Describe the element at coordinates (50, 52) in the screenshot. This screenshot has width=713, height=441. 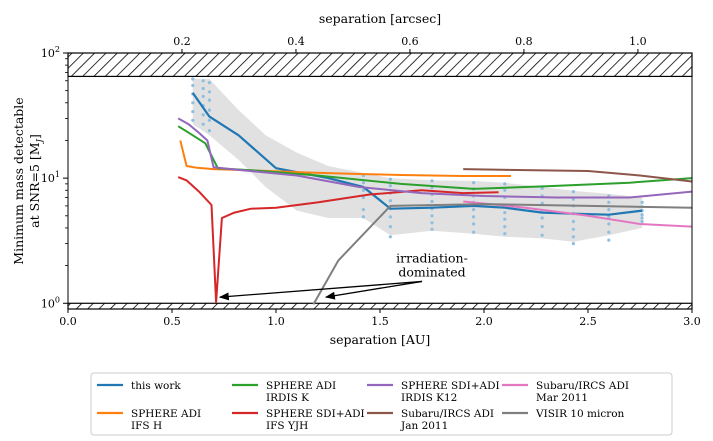
I see `y-tick-label: 10²` at that location.